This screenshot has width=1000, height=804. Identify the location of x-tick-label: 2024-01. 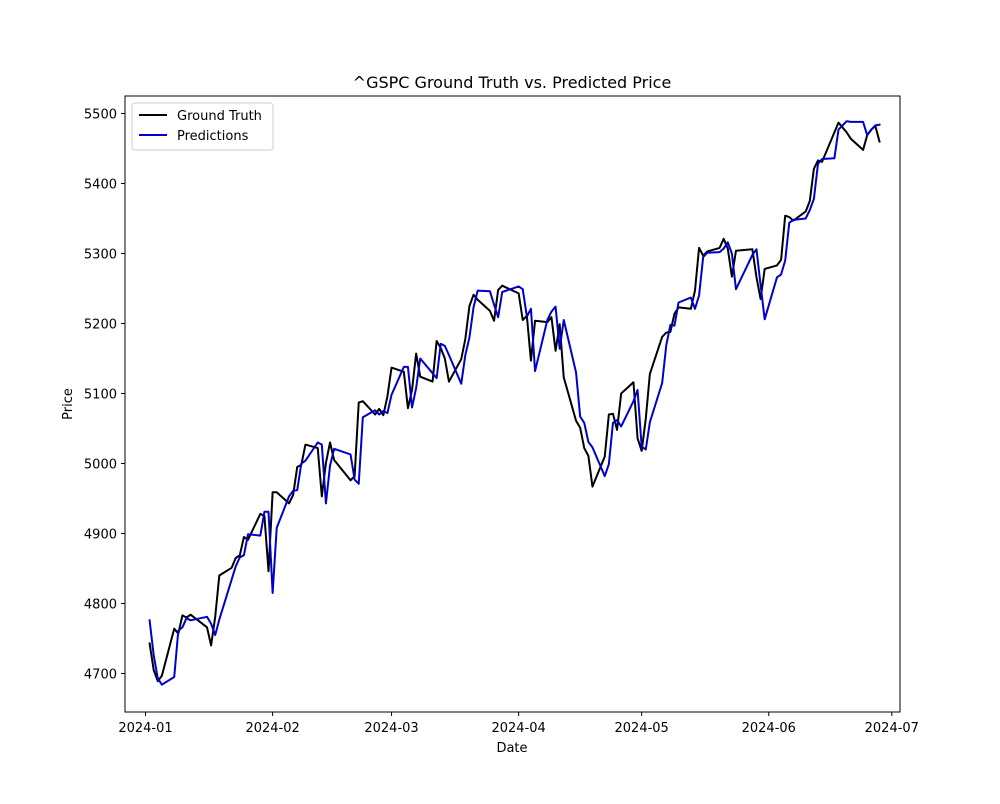
(145, 728).